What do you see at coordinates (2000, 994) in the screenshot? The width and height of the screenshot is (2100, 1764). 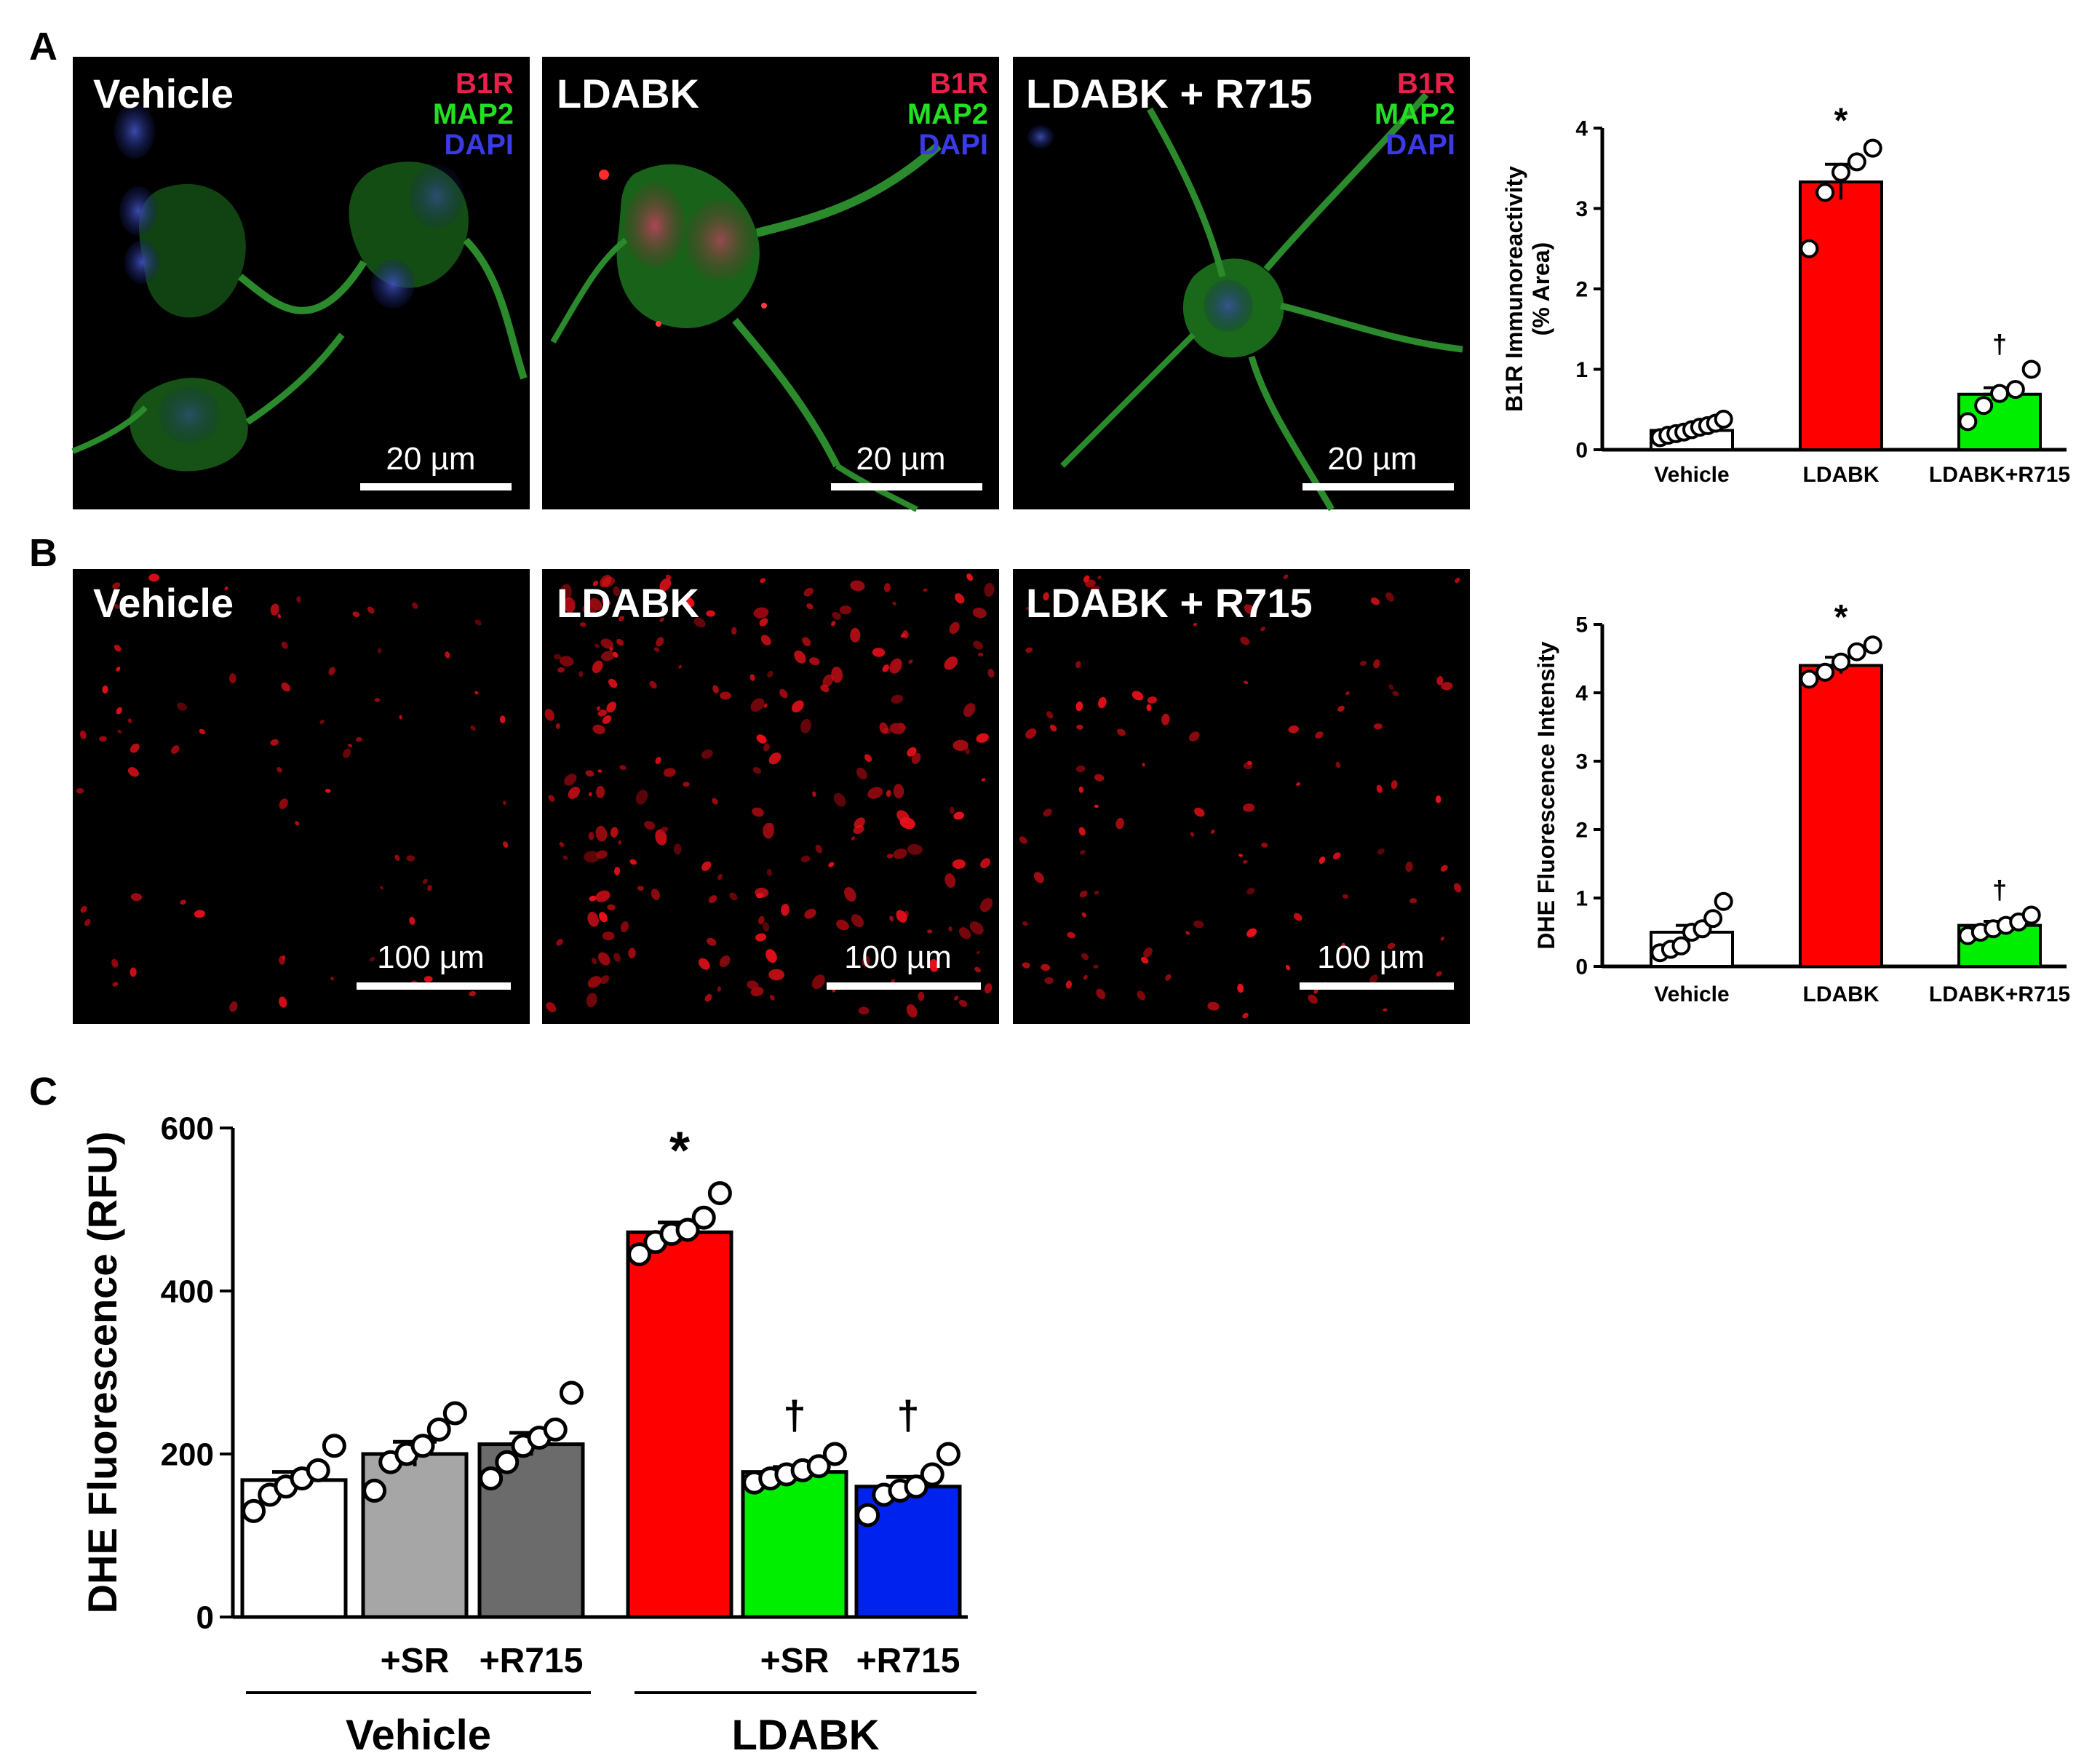 I see `x-category-label: LDABK+R715` at bounding box center [2000, 994].